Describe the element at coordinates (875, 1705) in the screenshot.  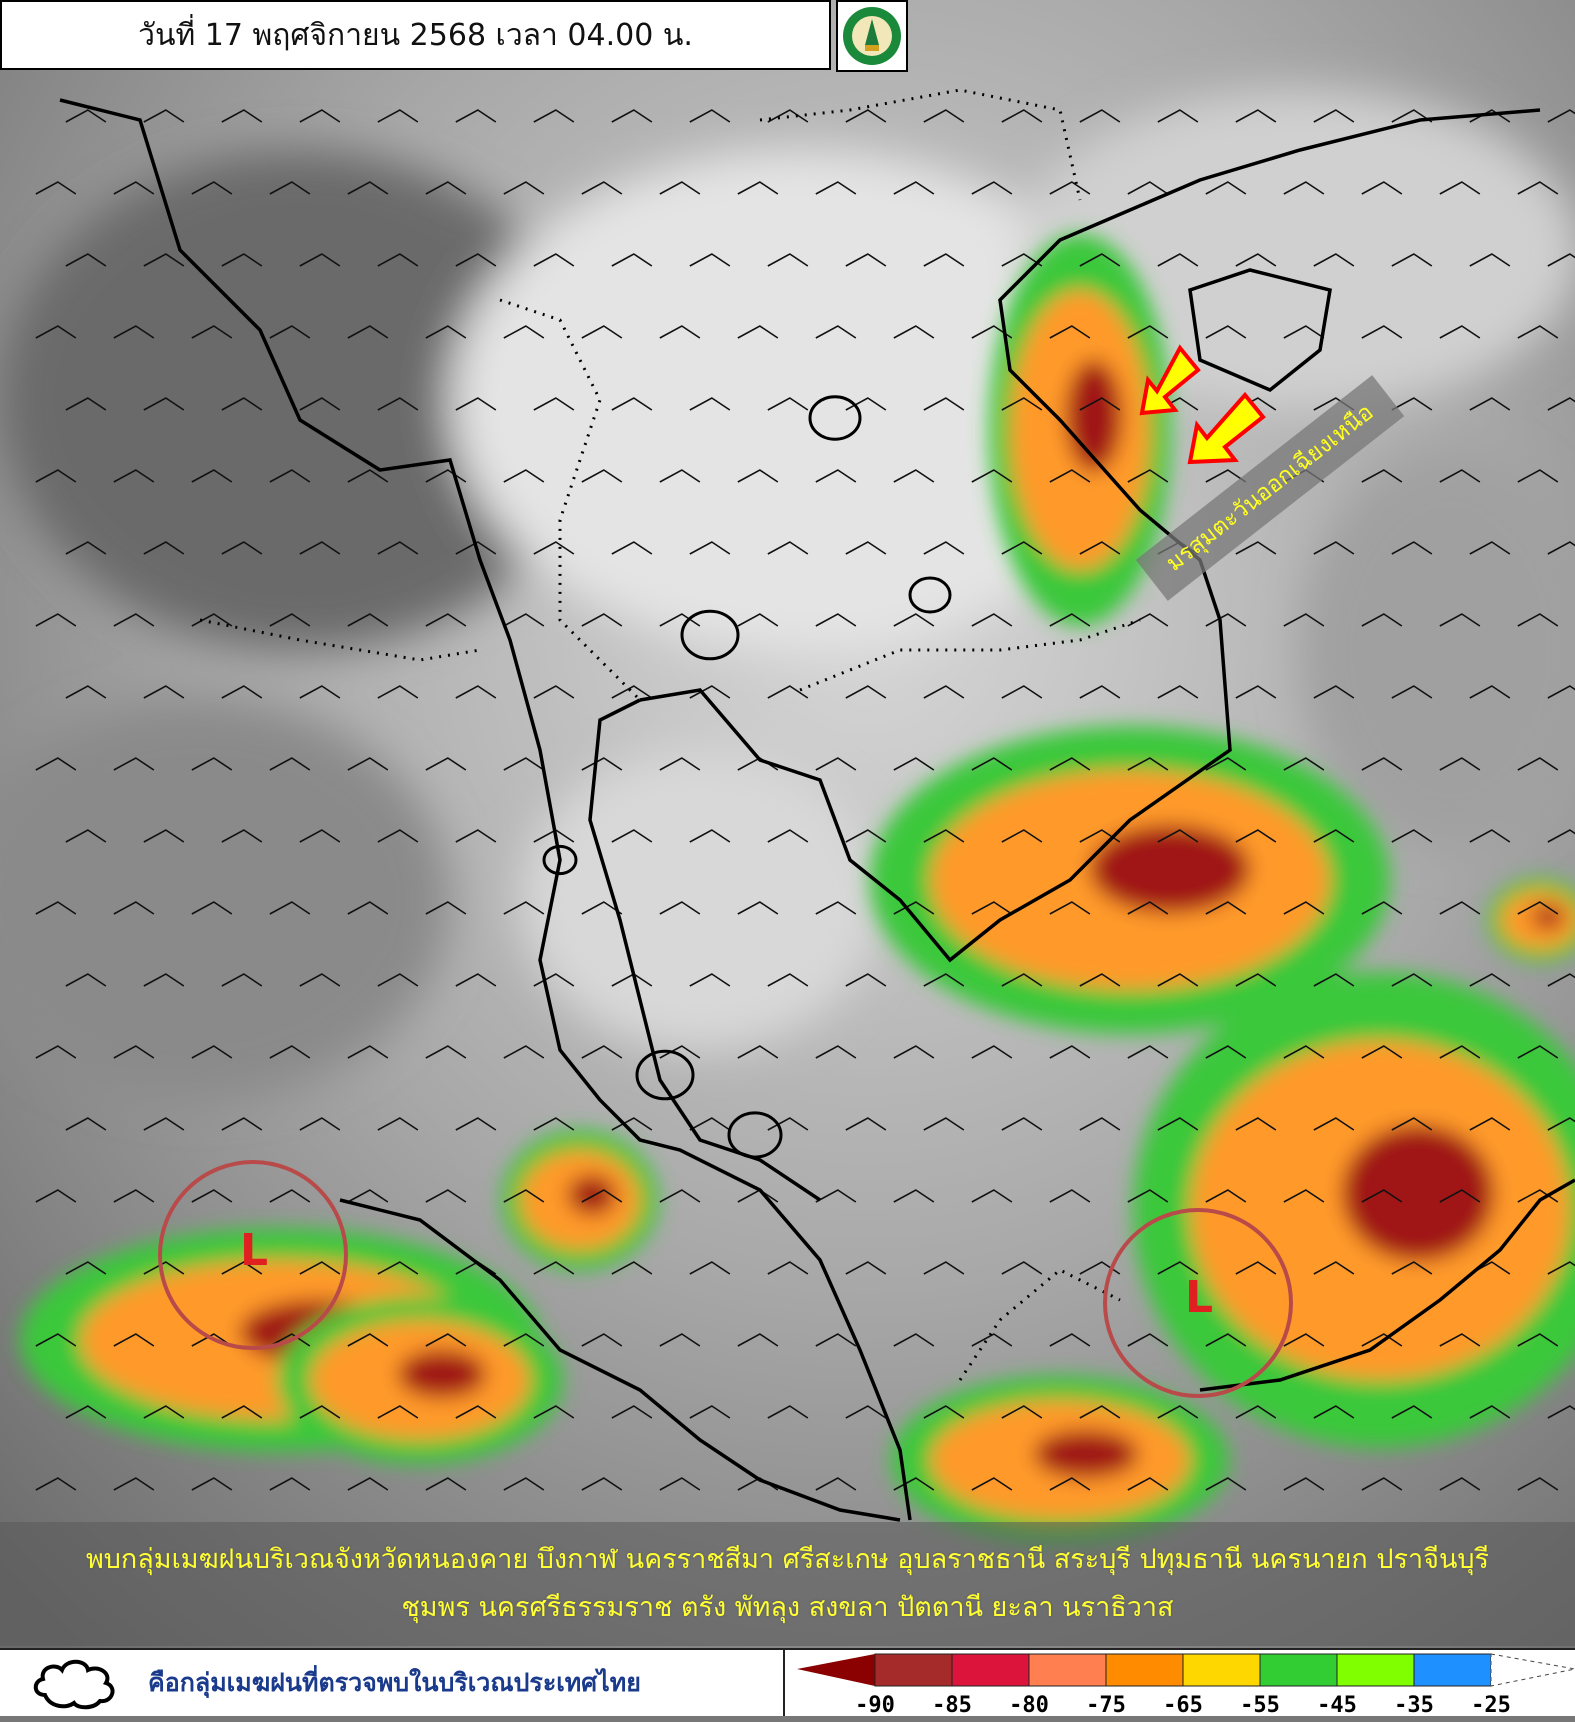
I see `scale-label: -90` at that location.